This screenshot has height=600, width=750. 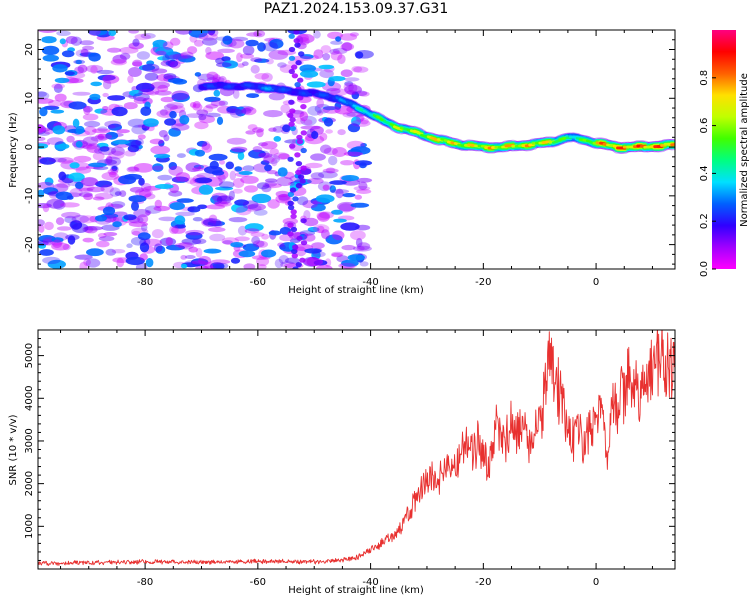 I want to click on spectrogram-ridge, so click(x=436, y=117).